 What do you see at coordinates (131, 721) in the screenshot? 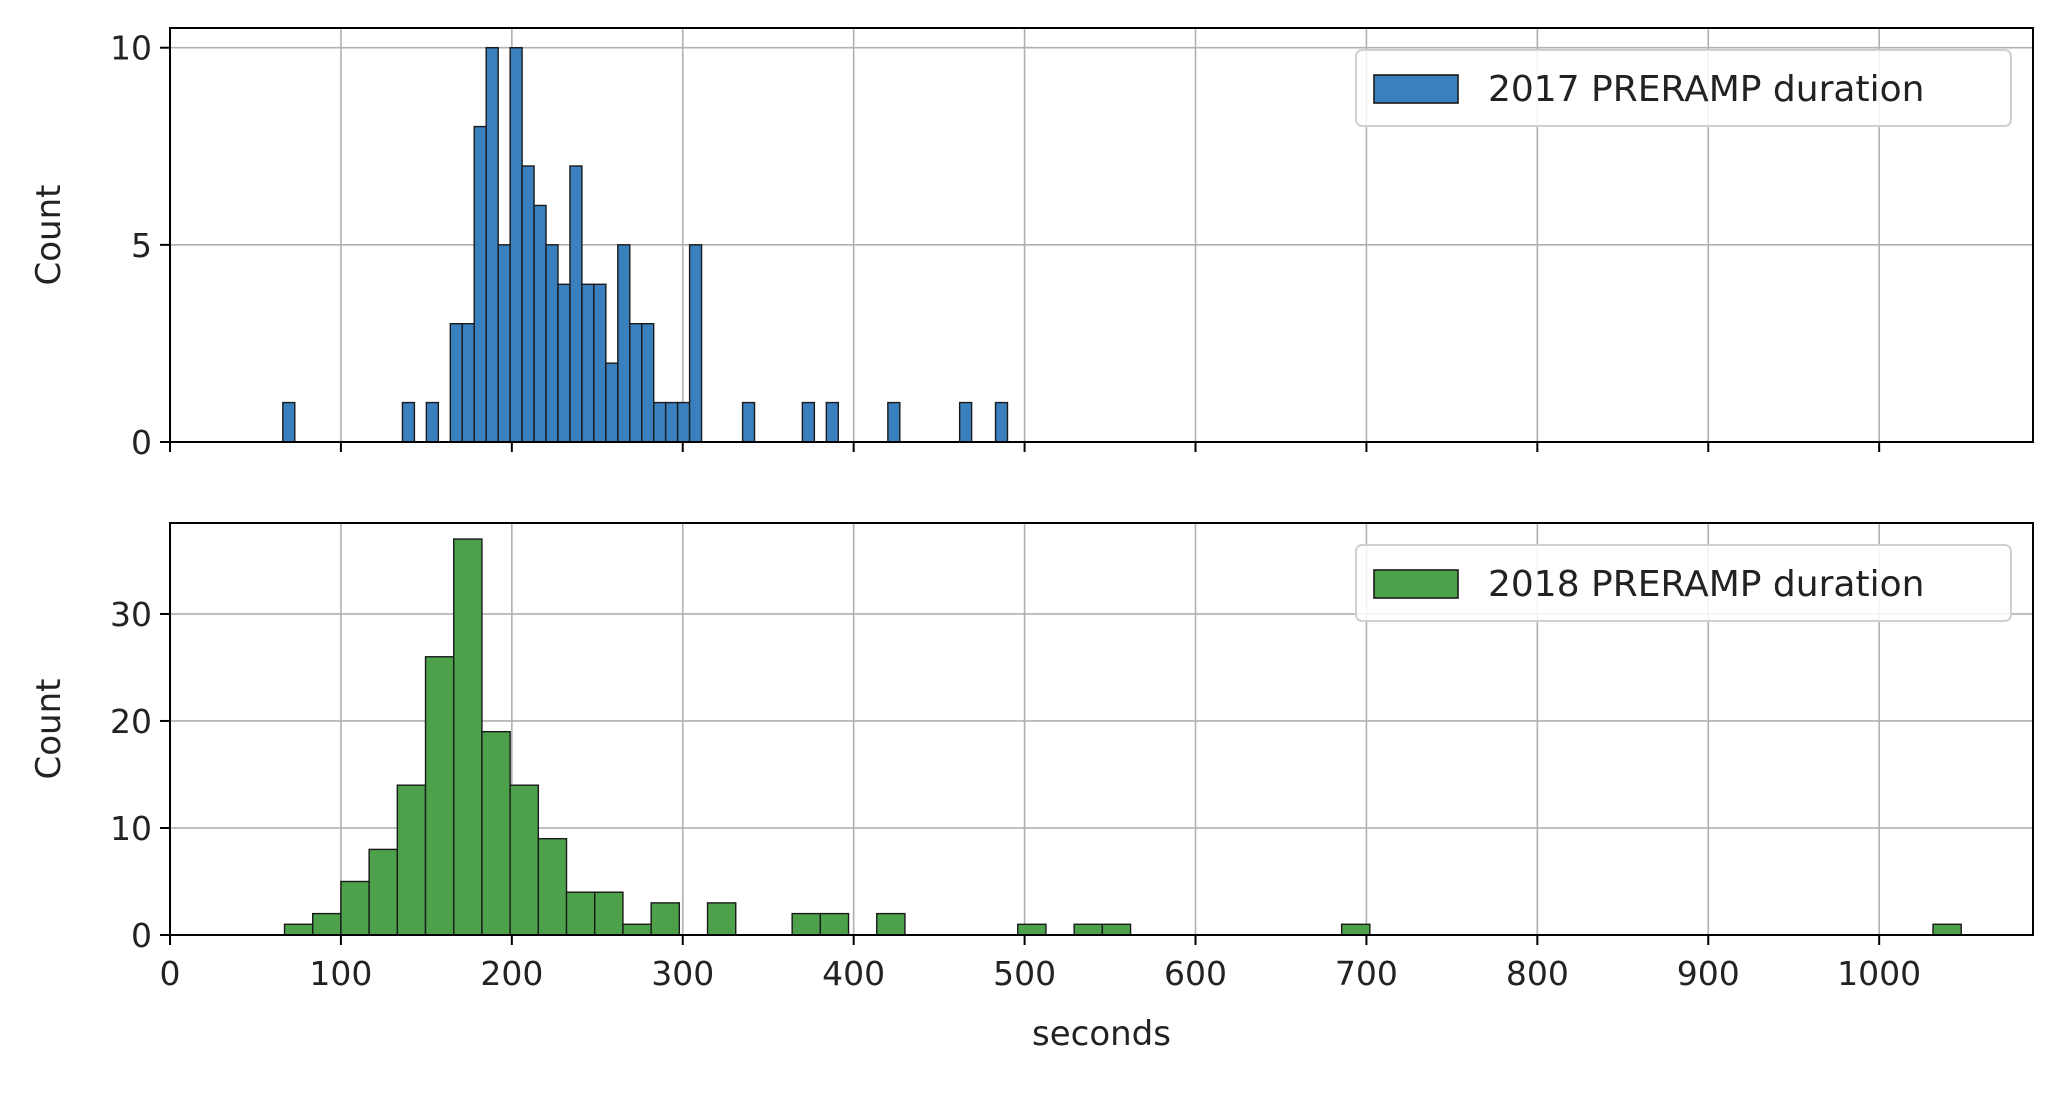
I see `y-tick-label: 20` at bounding box center [131, 721].